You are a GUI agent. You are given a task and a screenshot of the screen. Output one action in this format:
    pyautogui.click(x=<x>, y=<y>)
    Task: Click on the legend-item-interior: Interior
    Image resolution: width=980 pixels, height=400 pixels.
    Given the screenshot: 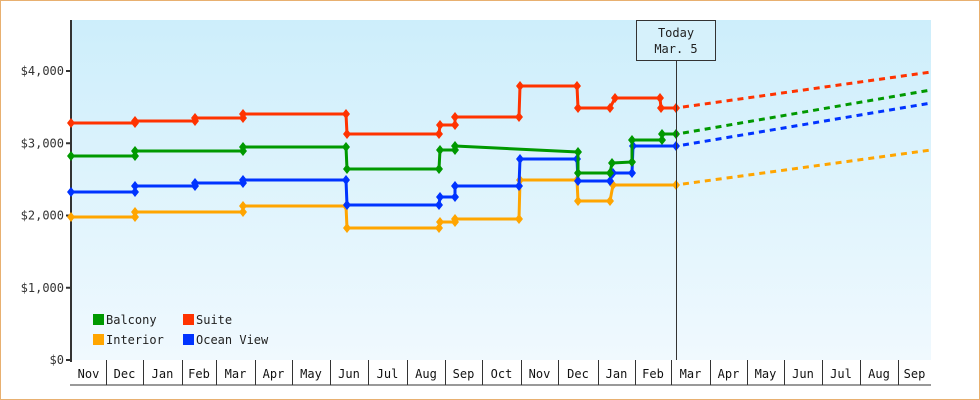 What is the action you would take?
    pyautogui.click(x=128, y=340)
    